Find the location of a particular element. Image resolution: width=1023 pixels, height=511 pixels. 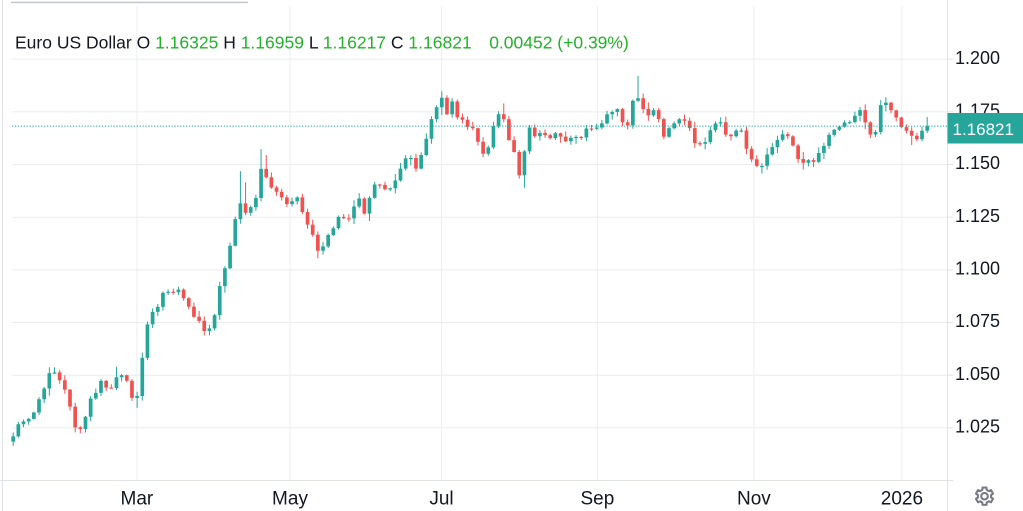

svg-text: 1.050 is located at coordinates (977, 374).